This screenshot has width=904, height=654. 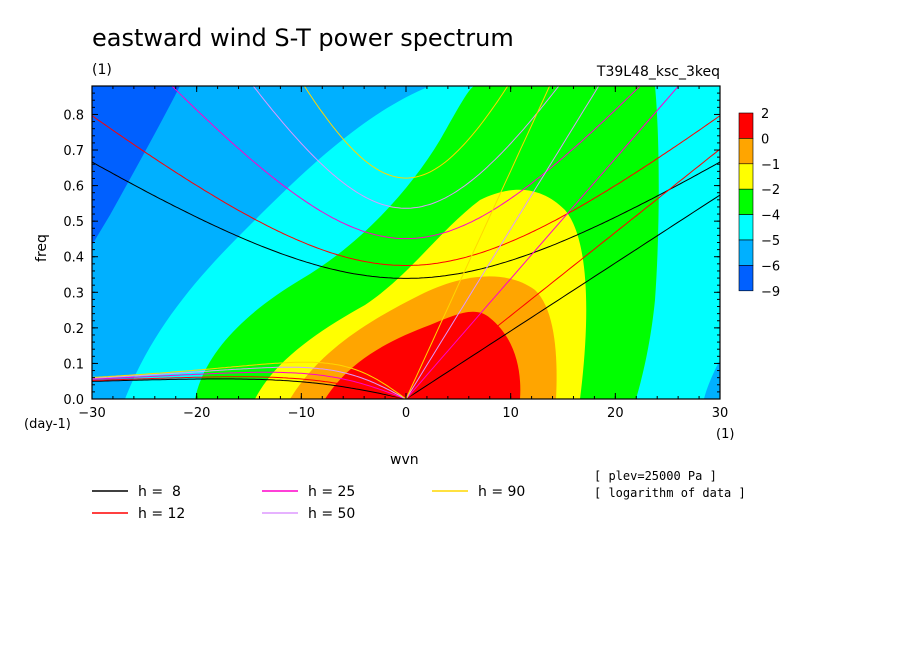 I want to click on units-label: (1), so click(x=102, y=70).